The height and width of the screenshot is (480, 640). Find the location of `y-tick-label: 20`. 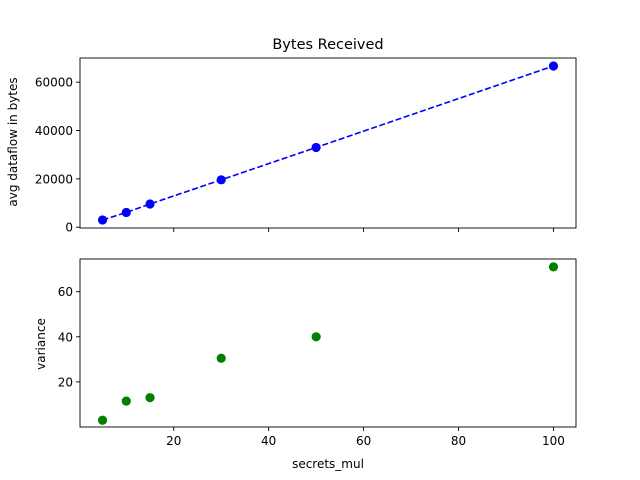

y-tick-label: 20 is located at coordinates (65, 382).